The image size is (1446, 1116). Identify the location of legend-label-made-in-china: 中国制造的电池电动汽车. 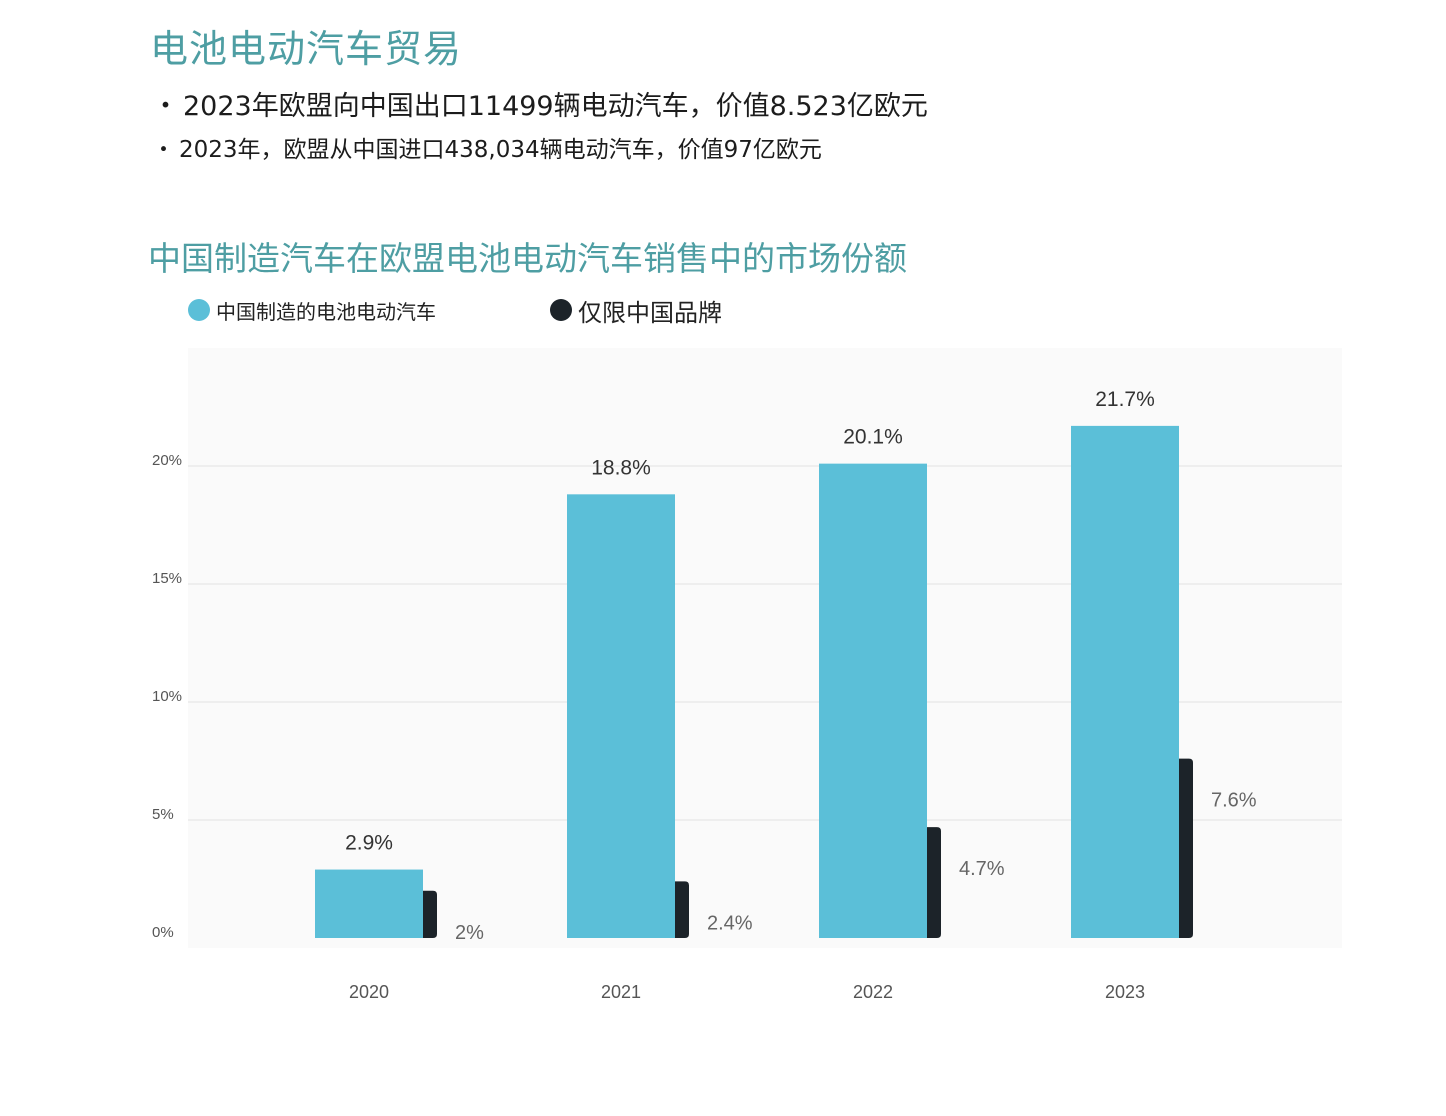
(326, 311).